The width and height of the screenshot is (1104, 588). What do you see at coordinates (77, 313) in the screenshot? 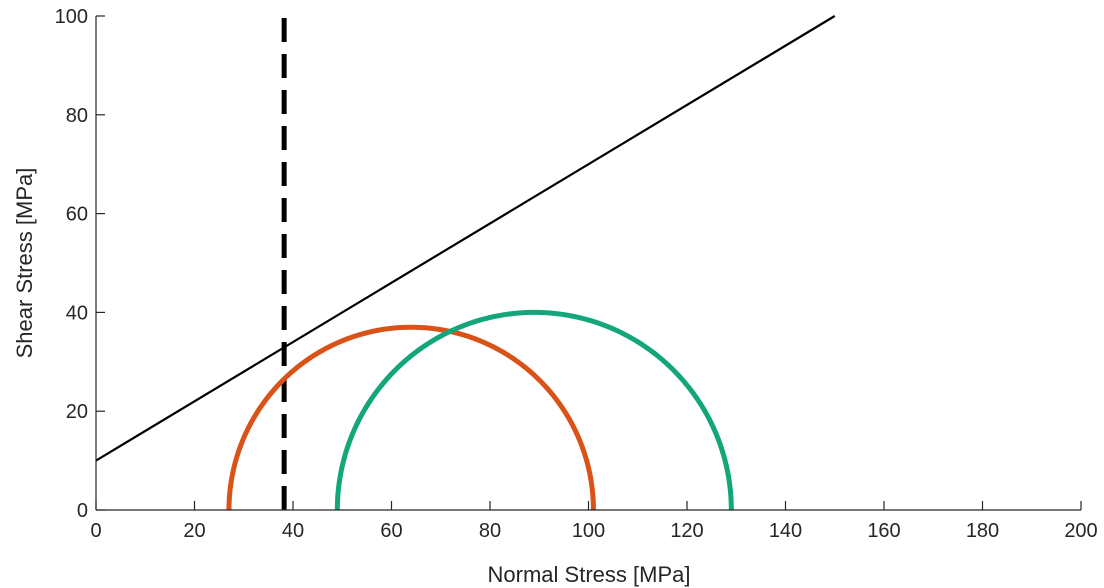
I see `y-tick-label: 40` at bounding box center [77, 313].